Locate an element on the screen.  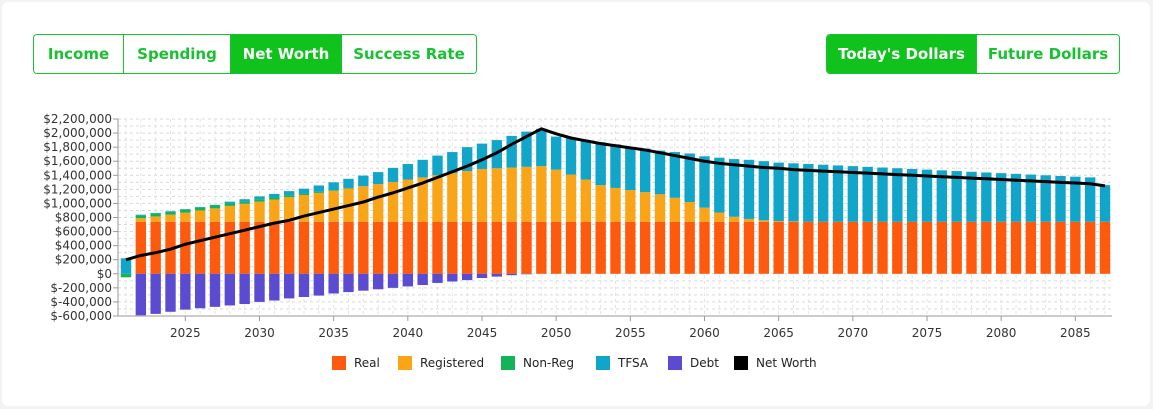
y-tick-label: $200,000 is located at coordinates (83, 260).